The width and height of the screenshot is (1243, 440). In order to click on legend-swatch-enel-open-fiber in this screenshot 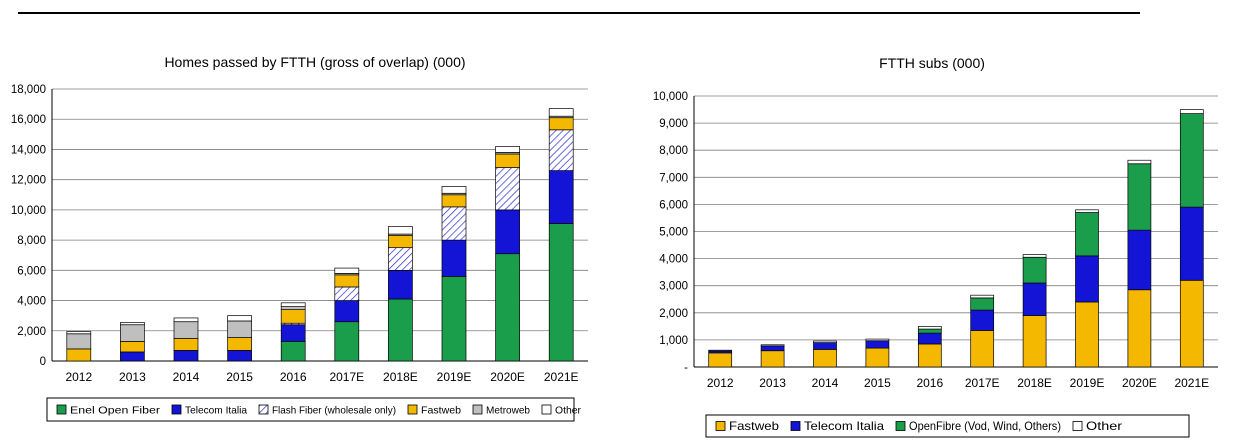, I will do `click(61, 409)`.